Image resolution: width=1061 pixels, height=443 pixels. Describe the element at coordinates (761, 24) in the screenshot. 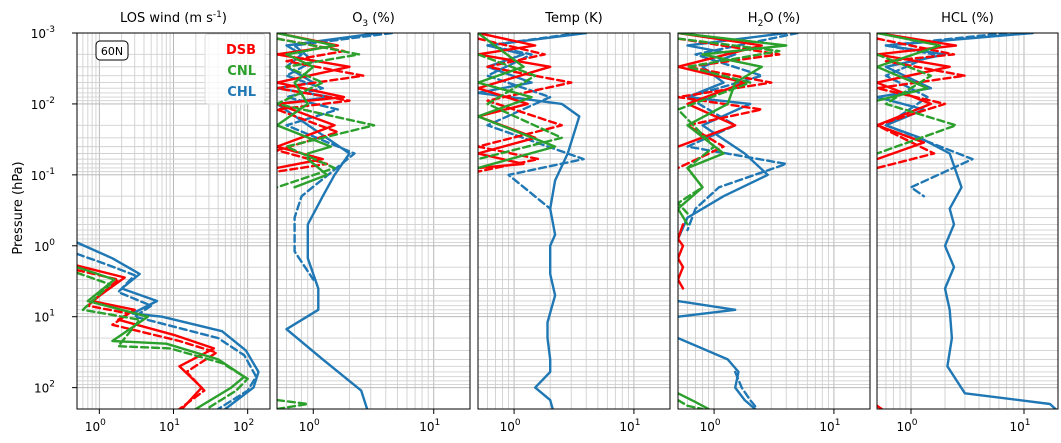

I see `panel-title-subscript: 2` at that location.